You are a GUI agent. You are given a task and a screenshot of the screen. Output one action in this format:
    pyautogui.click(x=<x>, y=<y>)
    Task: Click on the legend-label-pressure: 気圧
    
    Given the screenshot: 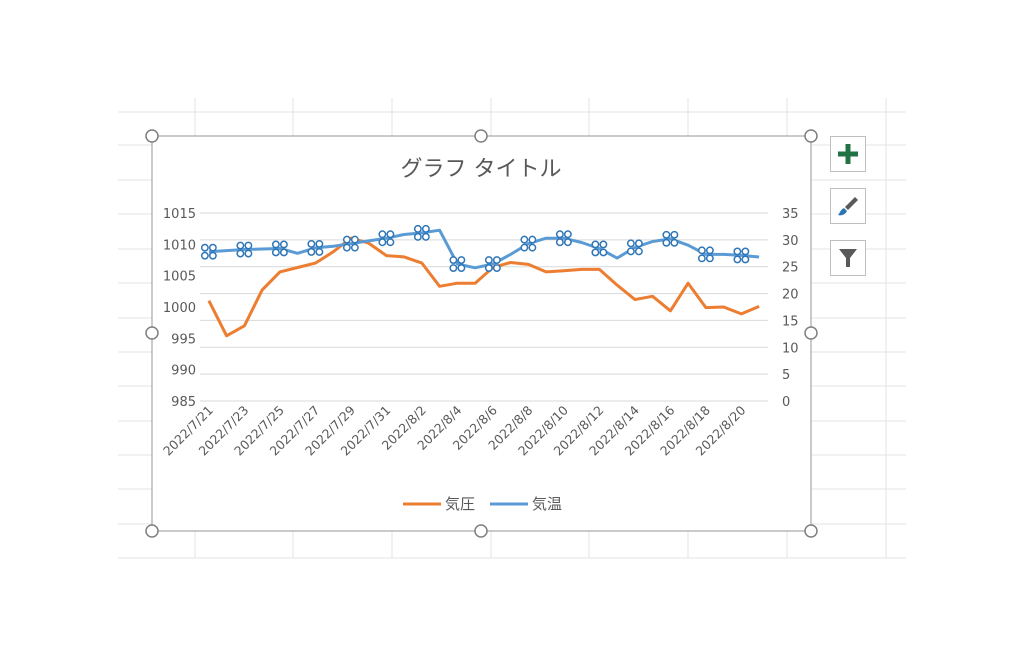 What is the action you would take?
    pyautogui.click(x=460, y=504)
    